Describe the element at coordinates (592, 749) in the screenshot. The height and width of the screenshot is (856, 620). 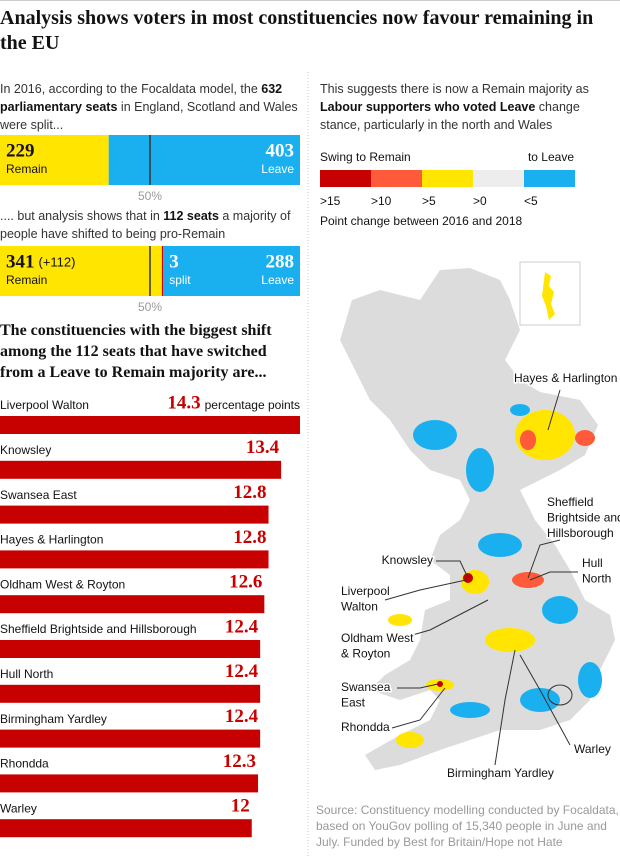
I see `map-label: Warley` at that location.